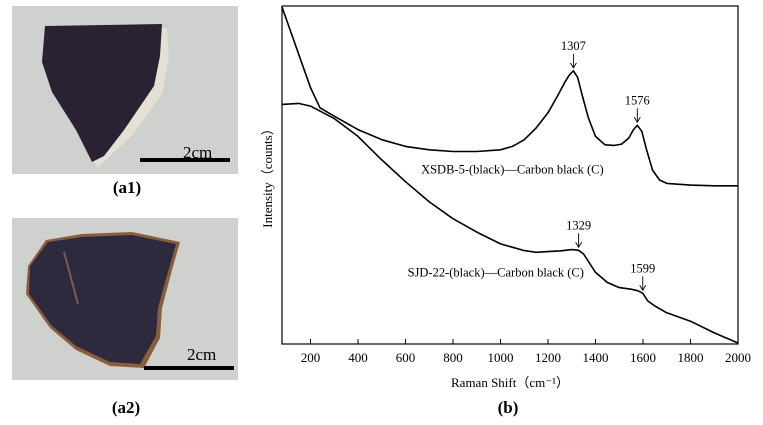  I want to click on peak-annotations: 1307 1576 1329 1599, so click(608, 165).